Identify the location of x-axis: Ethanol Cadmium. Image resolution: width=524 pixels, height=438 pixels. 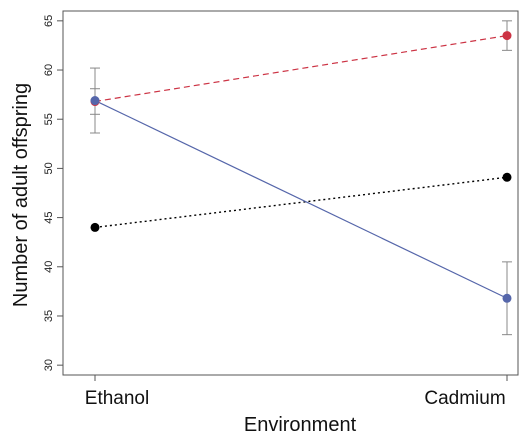
(296, 392).